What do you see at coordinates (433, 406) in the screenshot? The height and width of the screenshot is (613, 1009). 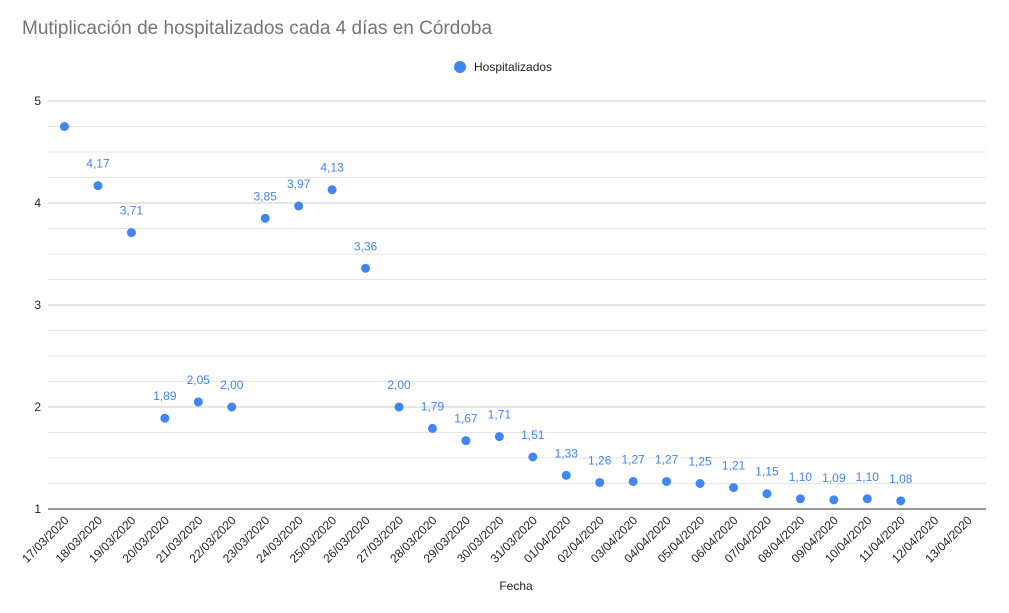 I see `data-label: 1,79` at bounding box center [433, 406].